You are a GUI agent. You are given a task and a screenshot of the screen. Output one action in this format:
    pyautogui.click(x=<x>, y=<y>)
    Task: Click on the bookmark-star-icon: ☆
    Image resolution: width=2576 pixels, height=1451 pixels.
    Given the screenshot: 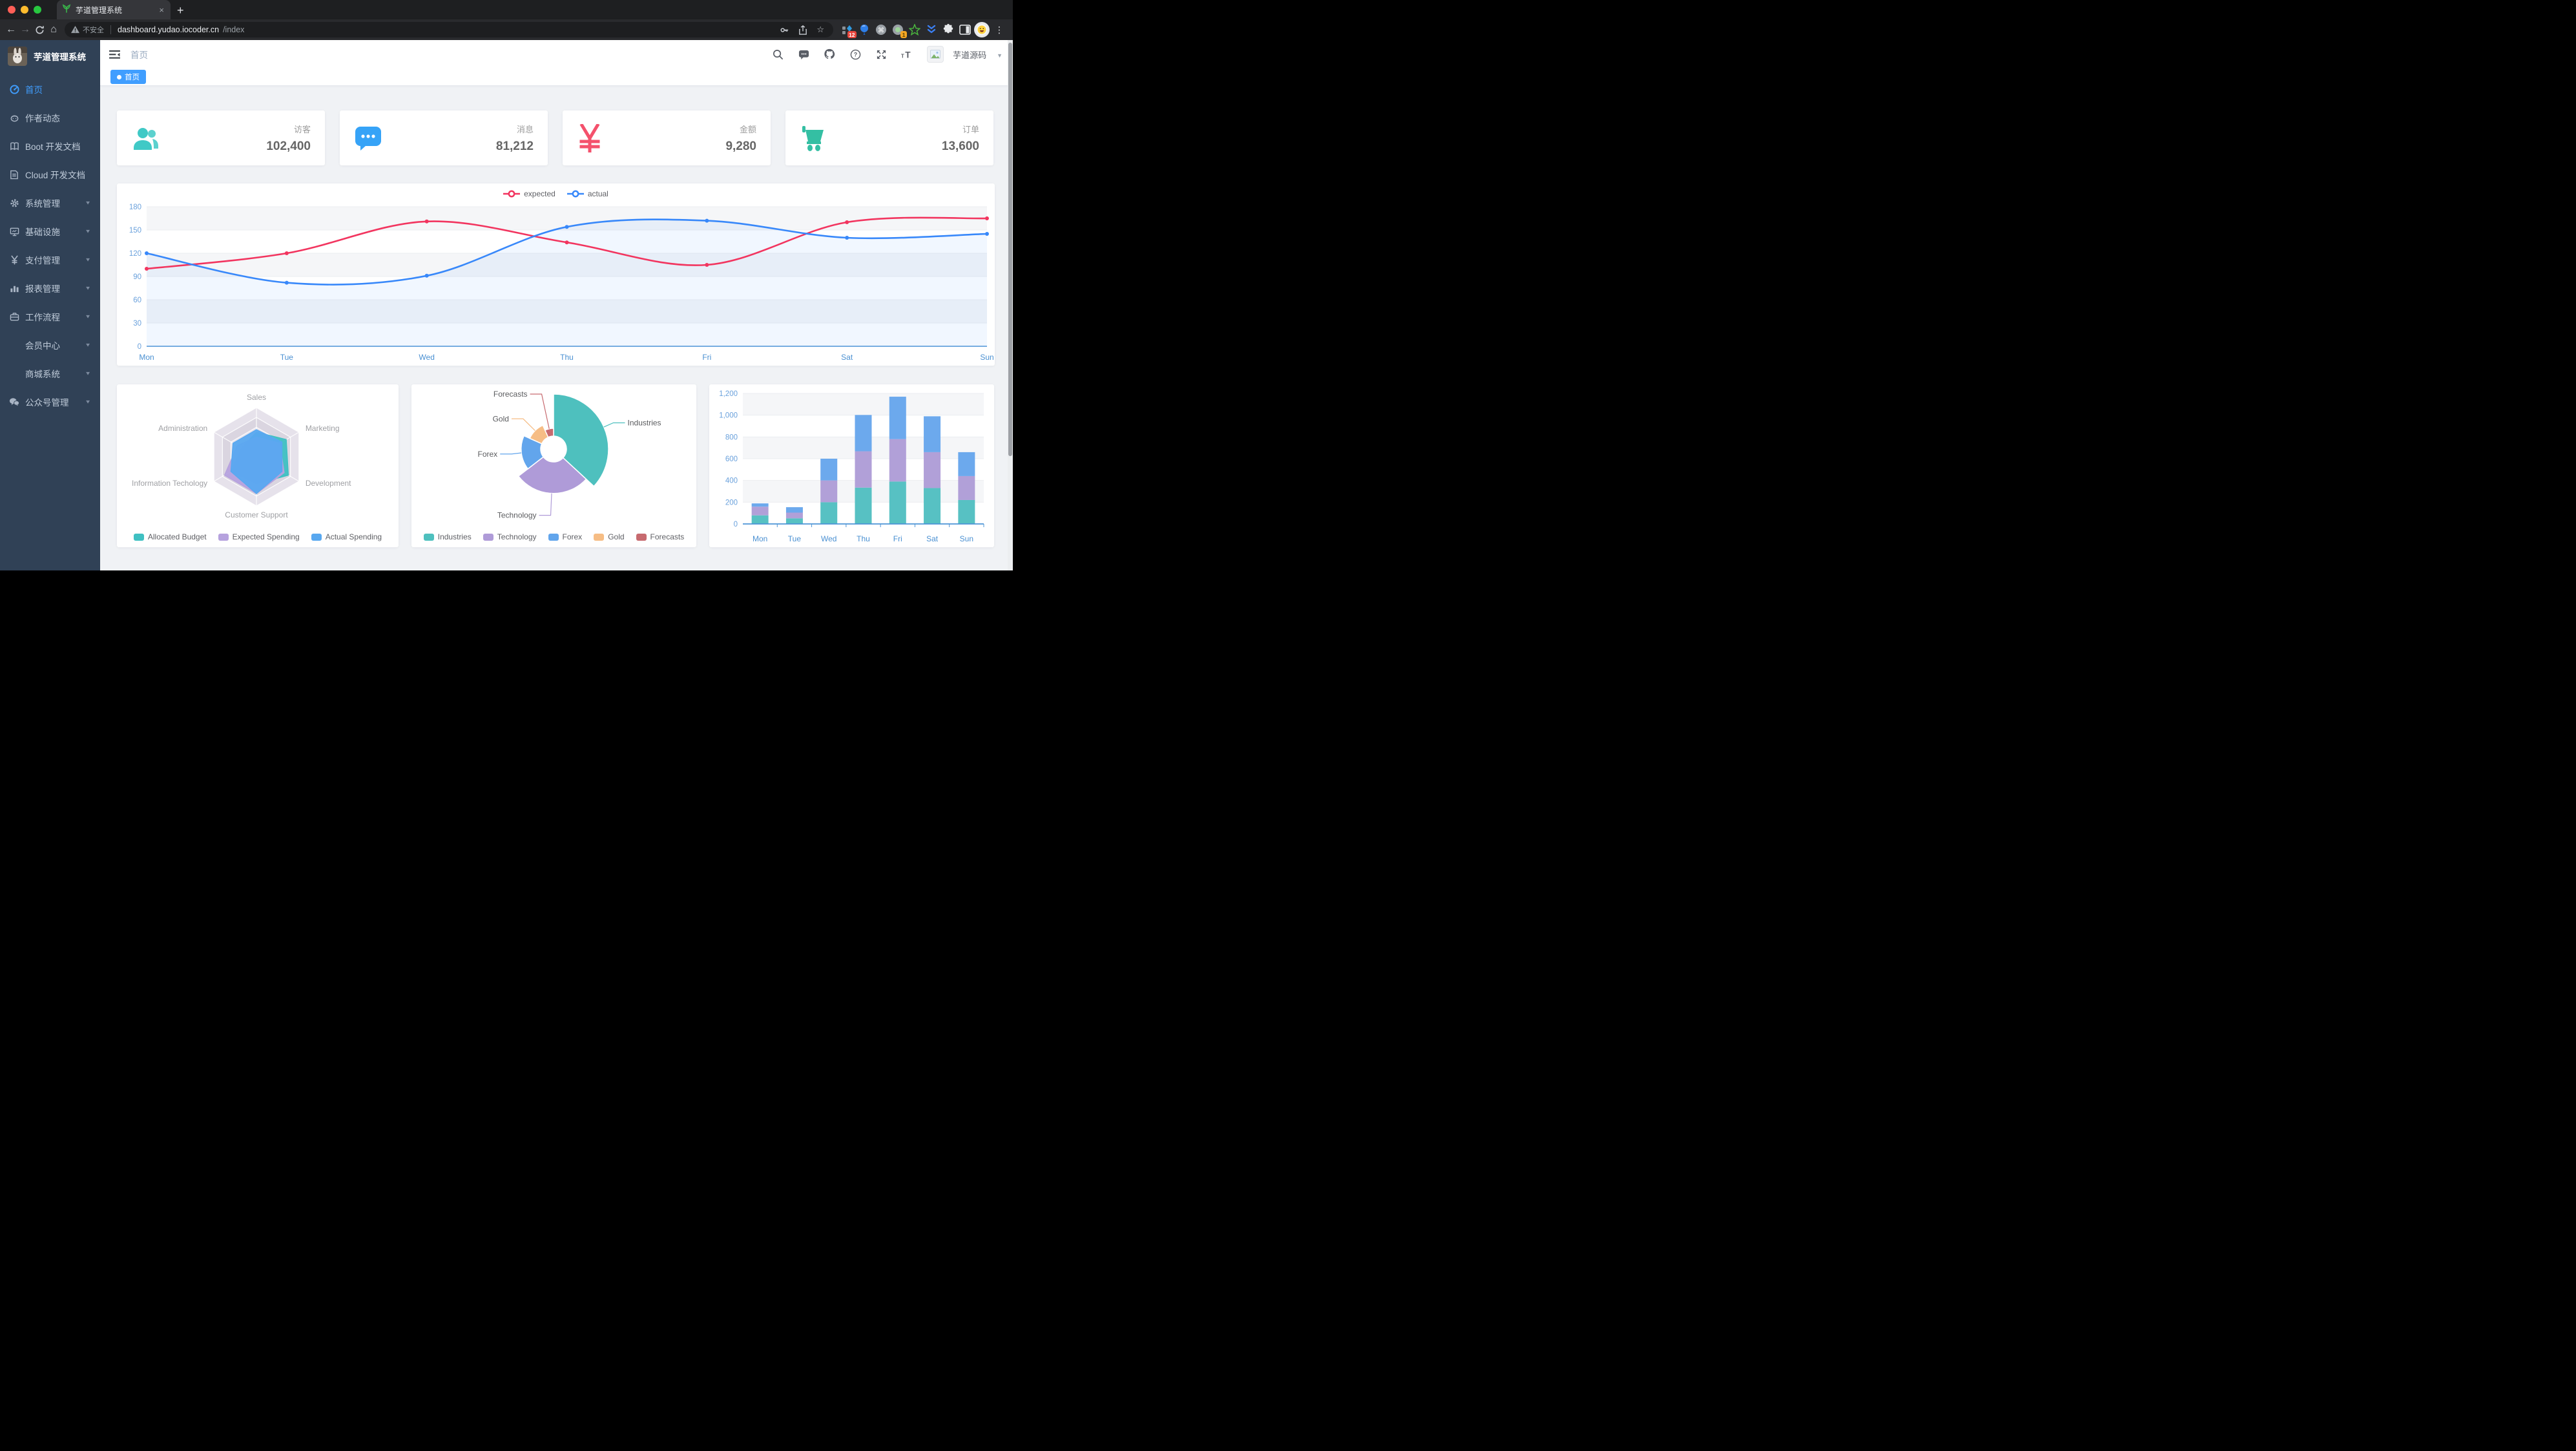 What is the action you would take?
    pyautogui.click(x=820, y=29)
    